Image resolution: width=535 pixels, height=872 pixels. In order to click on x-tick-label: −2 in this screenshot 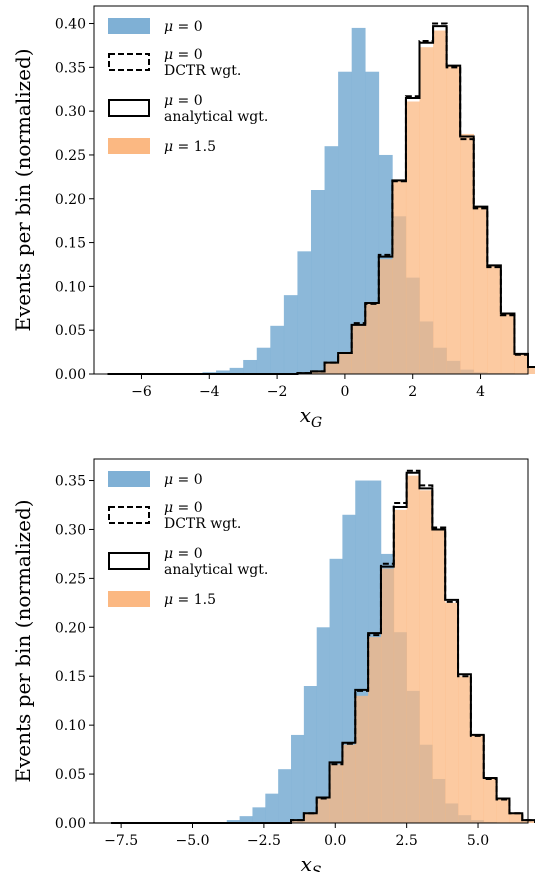, I will do `click(277, 392)`.